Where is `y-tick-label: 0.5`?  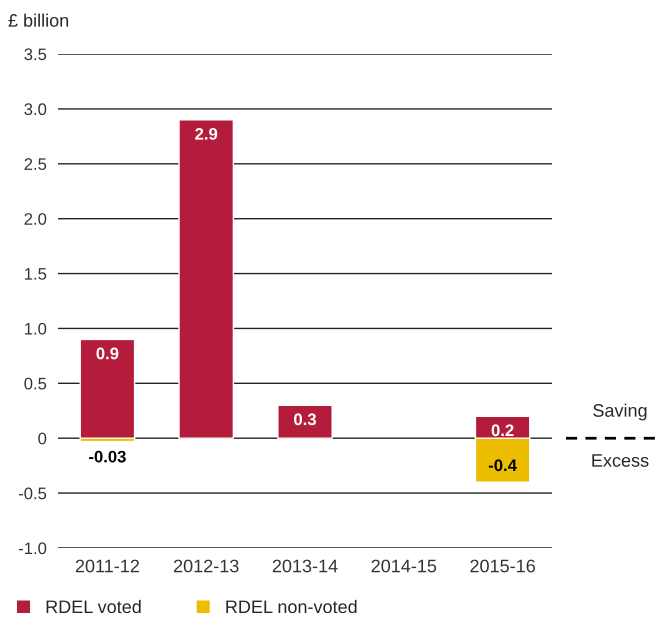 y-tick-label: 0.5 is located at coordinates (35, 384).